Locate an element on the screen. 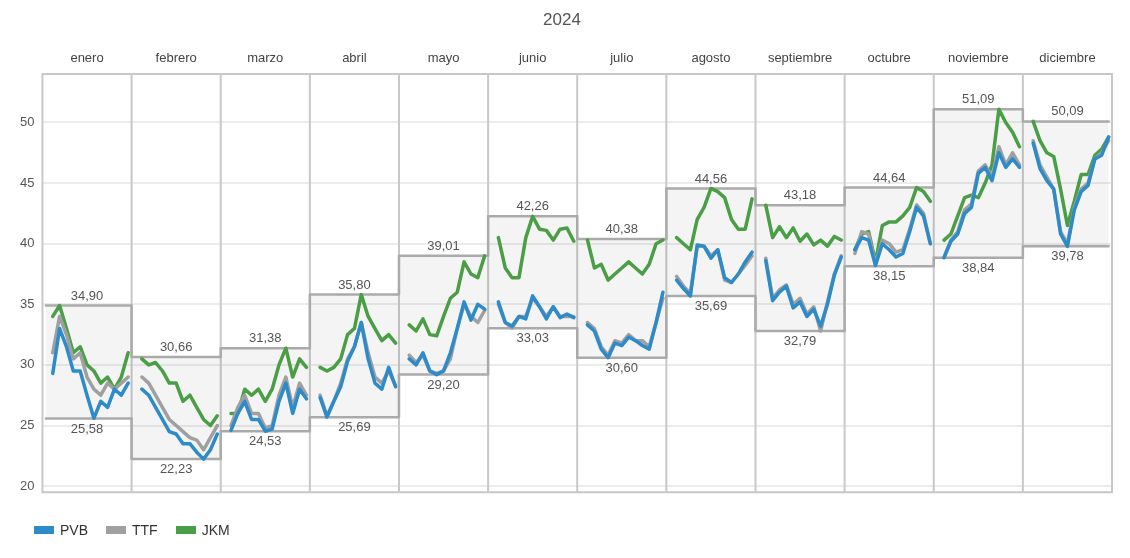  data-label: 51,09 is located at coordinates (978, 99).